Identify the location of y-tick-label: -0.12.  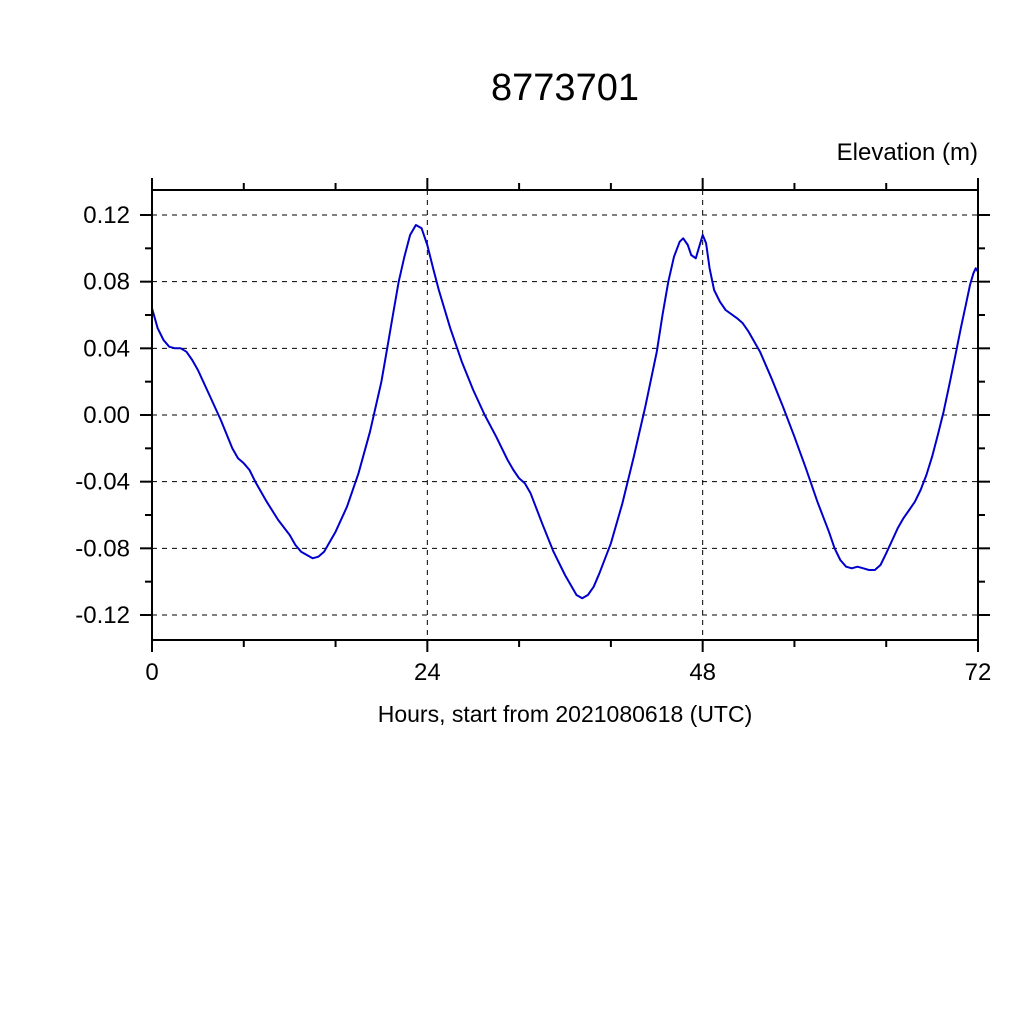
(102, 615).